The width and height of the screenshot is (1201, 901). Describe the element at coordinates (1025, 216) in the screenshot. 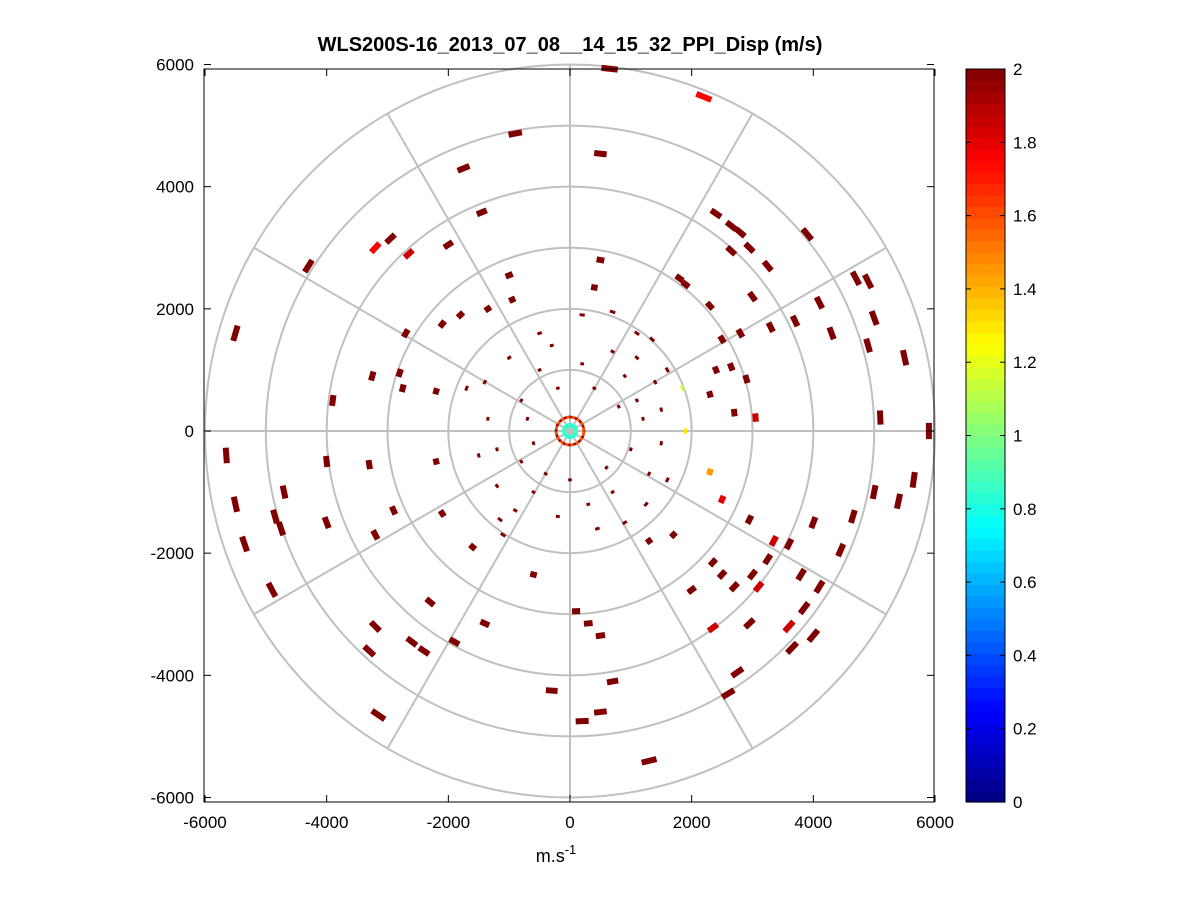

I see `colorbar-tick-label-8: 1.6` at that location.